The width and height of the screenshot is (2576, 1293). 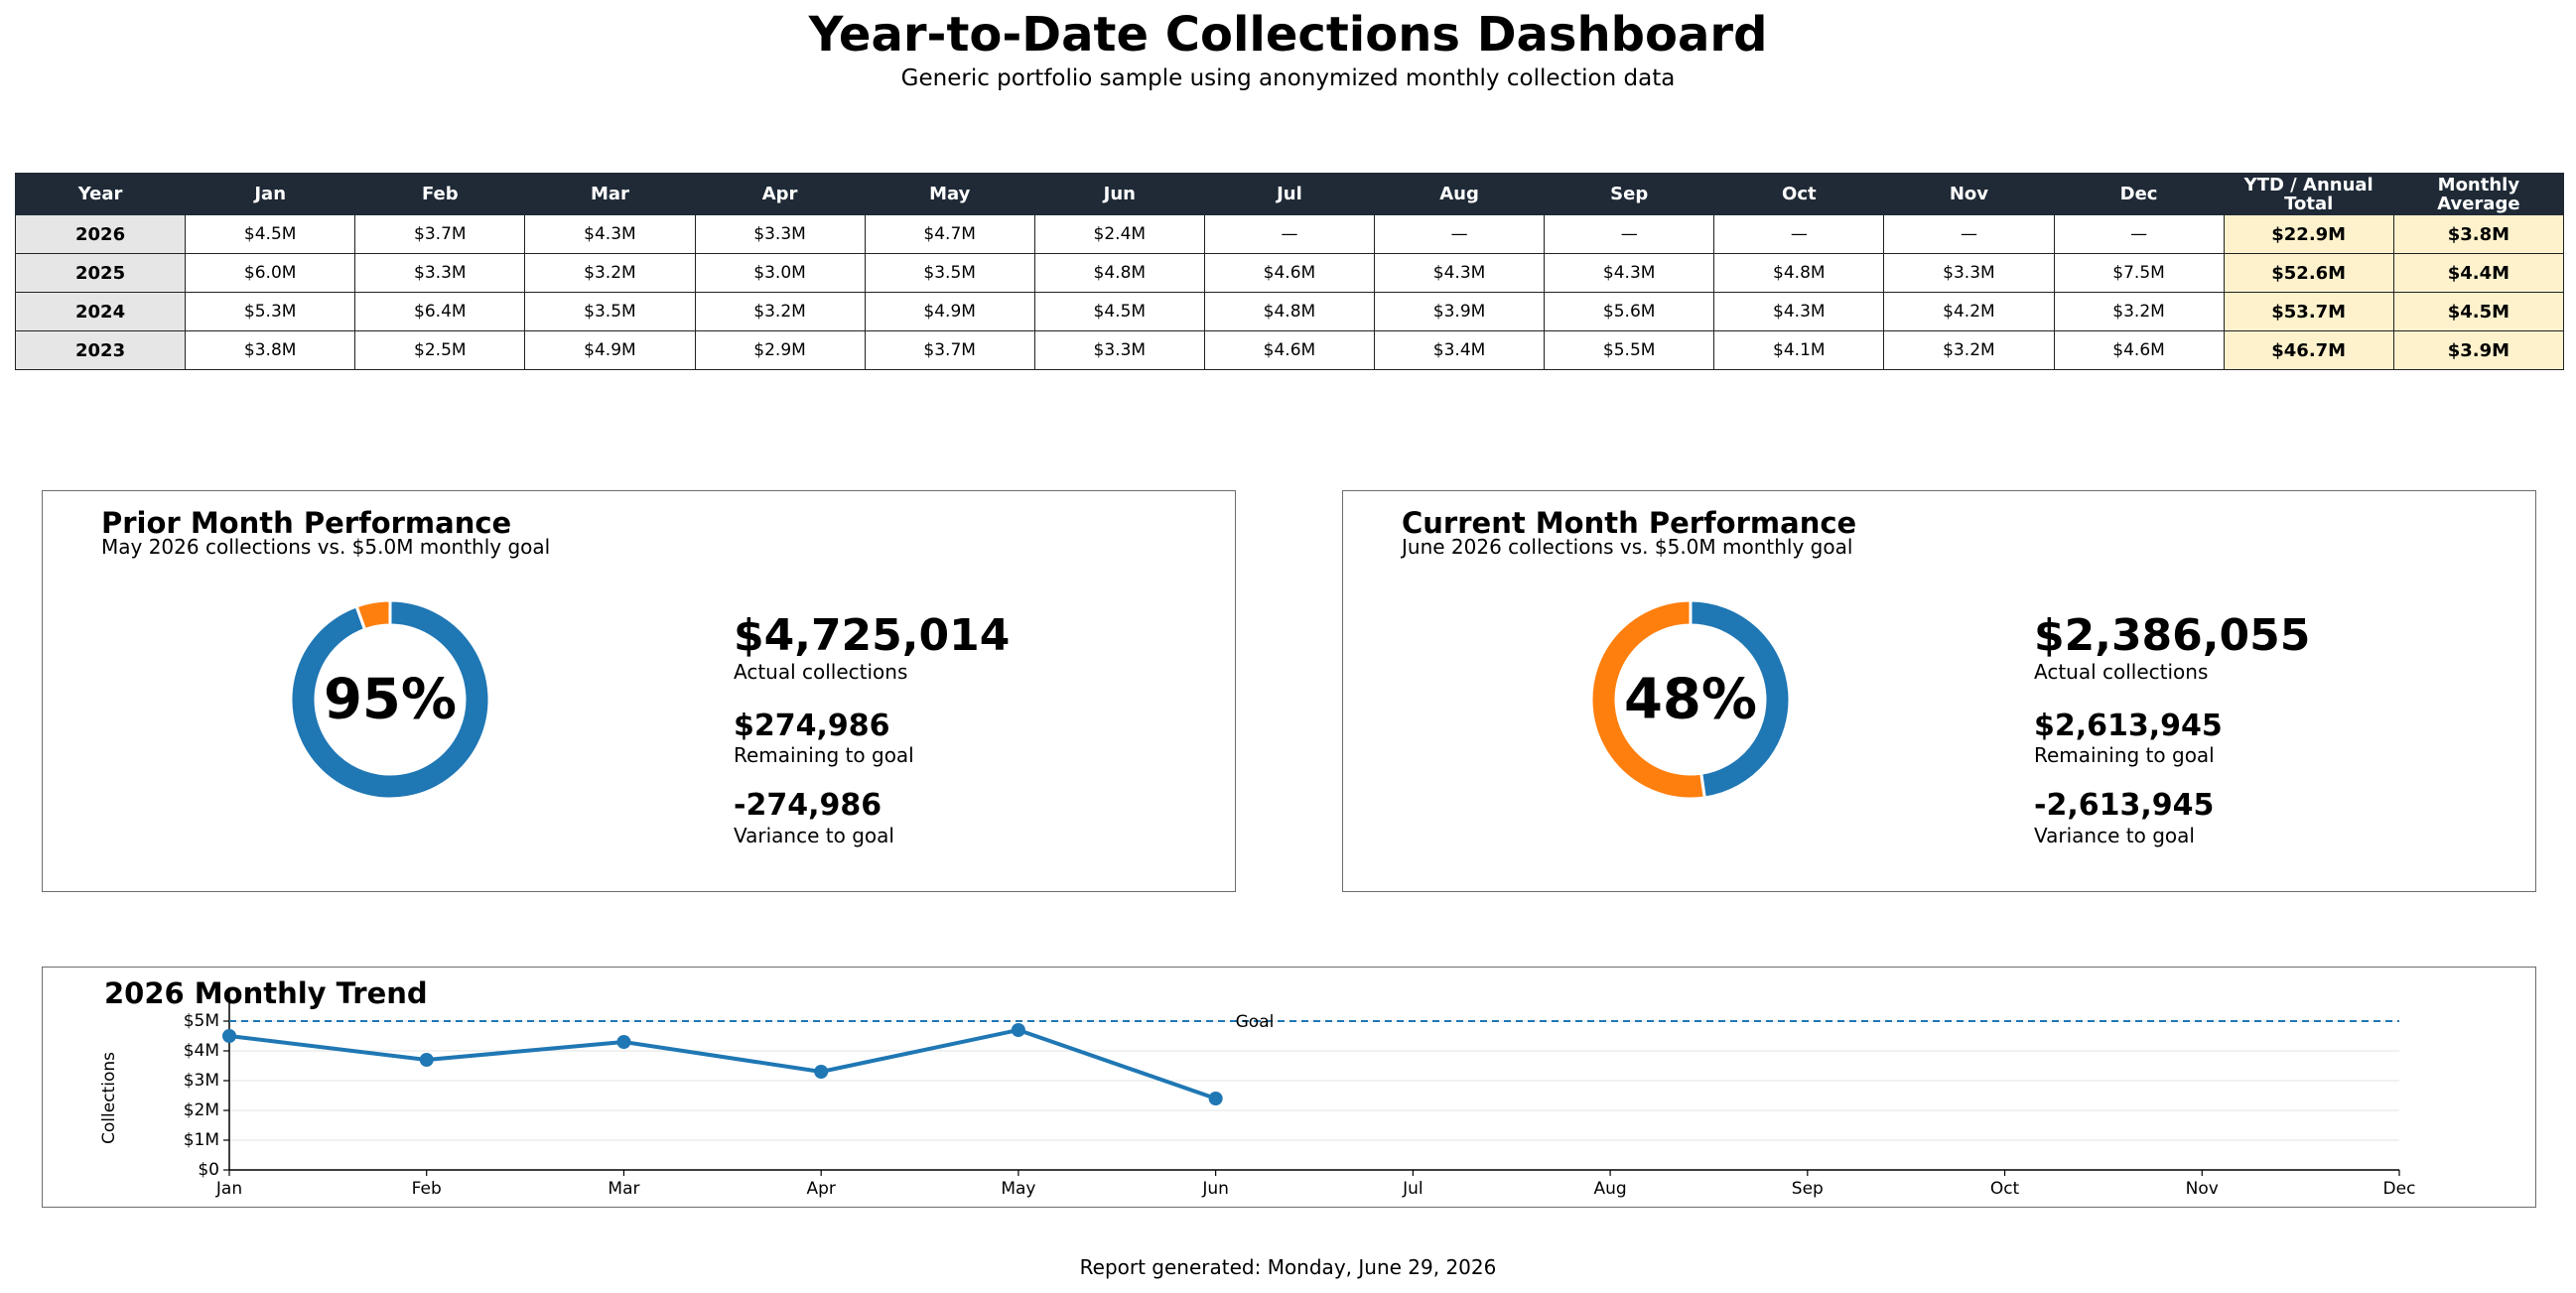 I want to click on prior-month-donut: 95%, so click(x=390, y=699).